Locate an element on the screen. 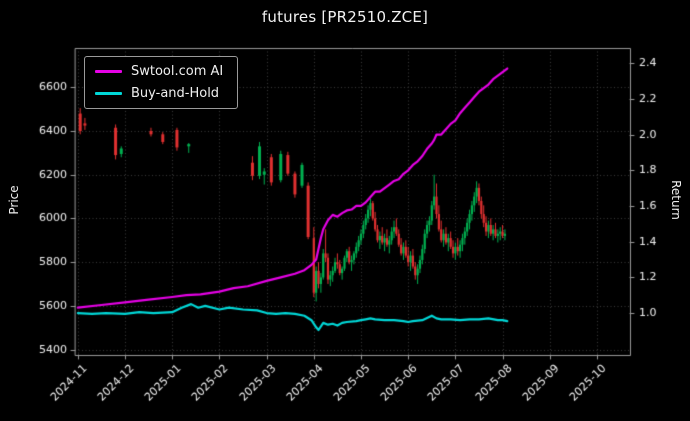 This screenshot has width=690, height=421. ai-line-swatch is located at coordinates (108, 71).